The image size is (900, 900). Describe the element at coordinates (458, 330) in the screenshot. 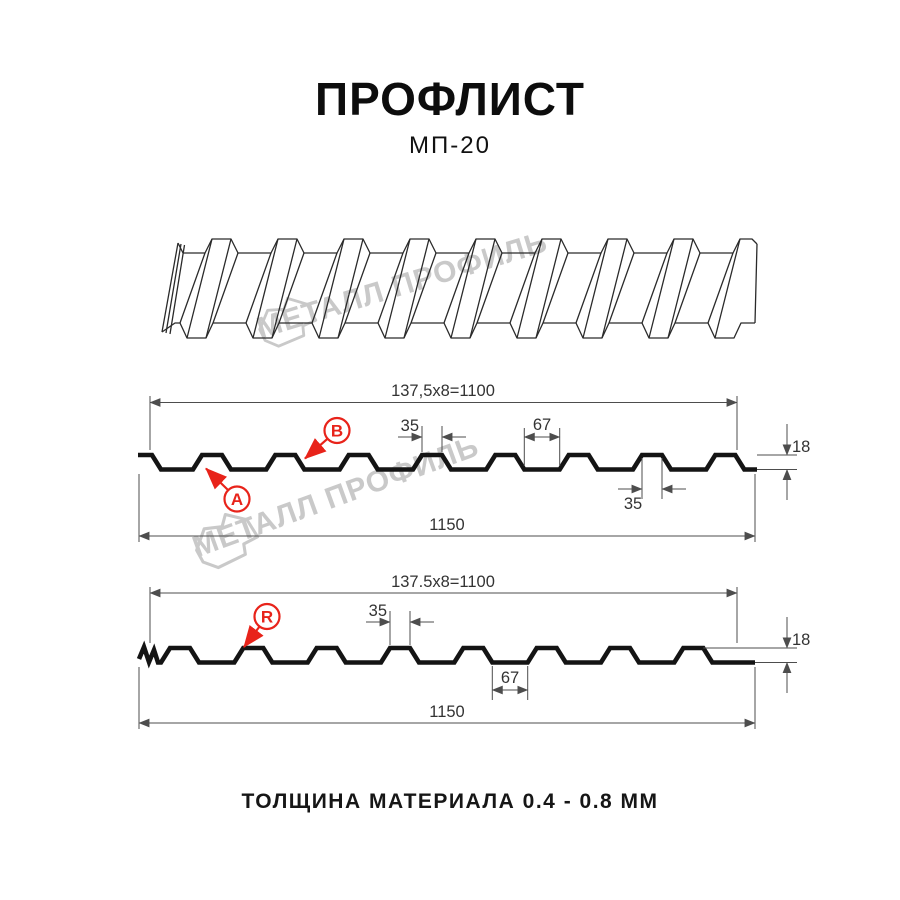

I see `sheet-3d-bottom-edge` at that location.